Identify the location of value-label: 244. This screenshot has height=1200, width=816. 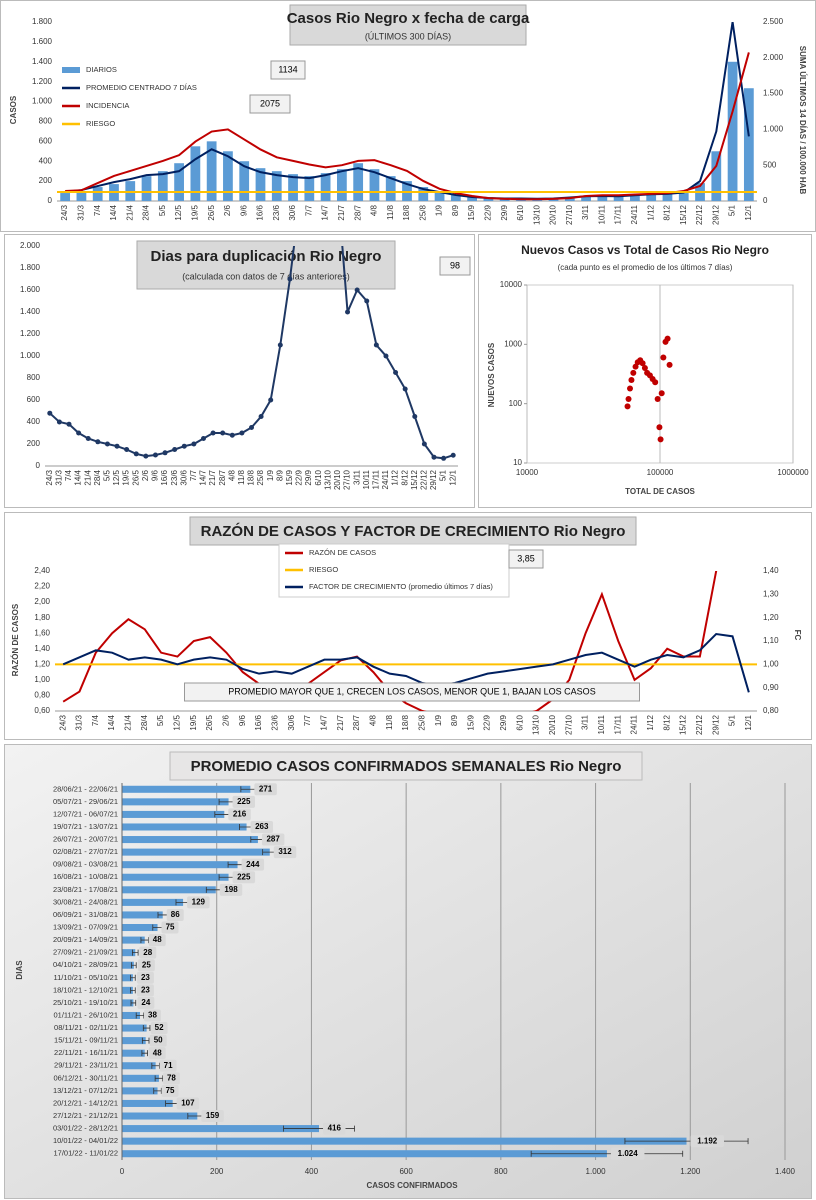
(253, 864).